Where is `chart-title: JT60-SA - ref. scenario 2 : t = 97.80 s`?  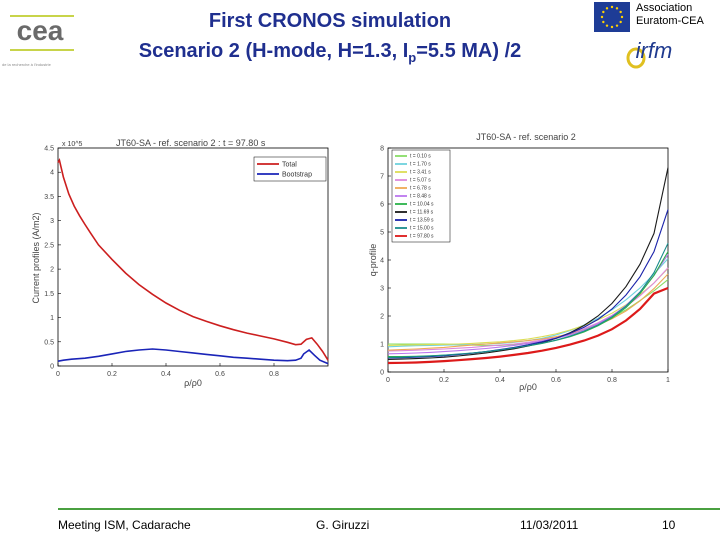 chart-title: JT60-SA - ref. scenario 2 : t = 97.80 s is located at coordinates (191, 143).